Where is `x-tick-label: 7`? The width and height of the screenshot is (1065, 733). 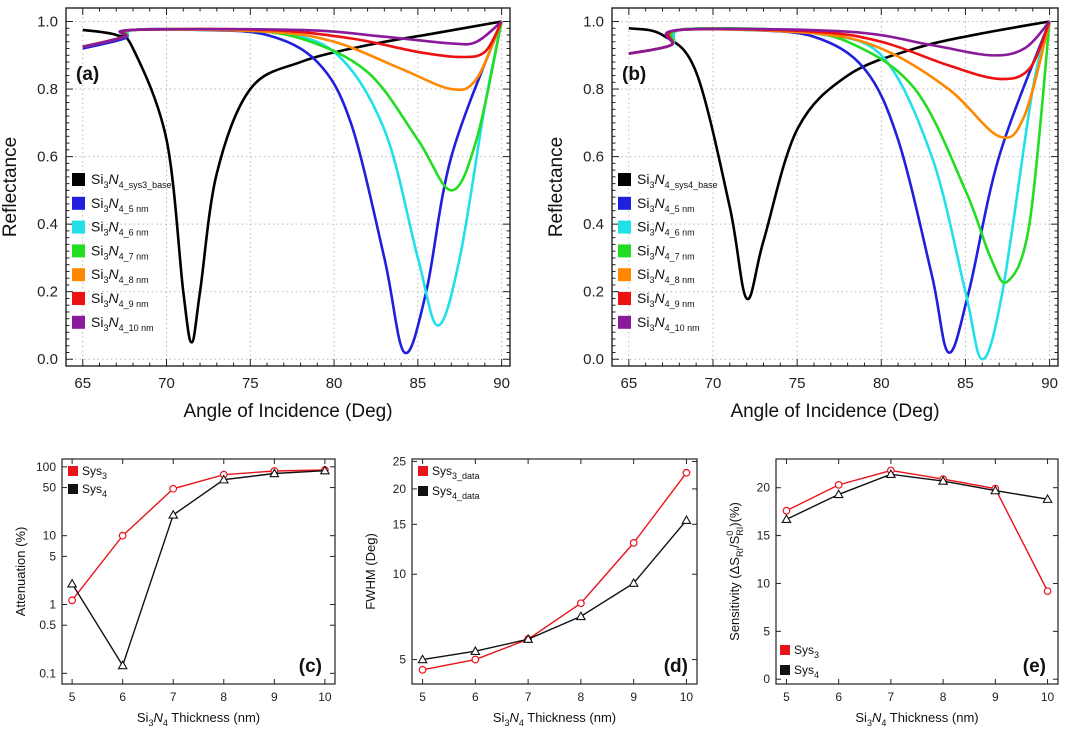 x-tick-label: 7 is located at coordinates (891, 697).